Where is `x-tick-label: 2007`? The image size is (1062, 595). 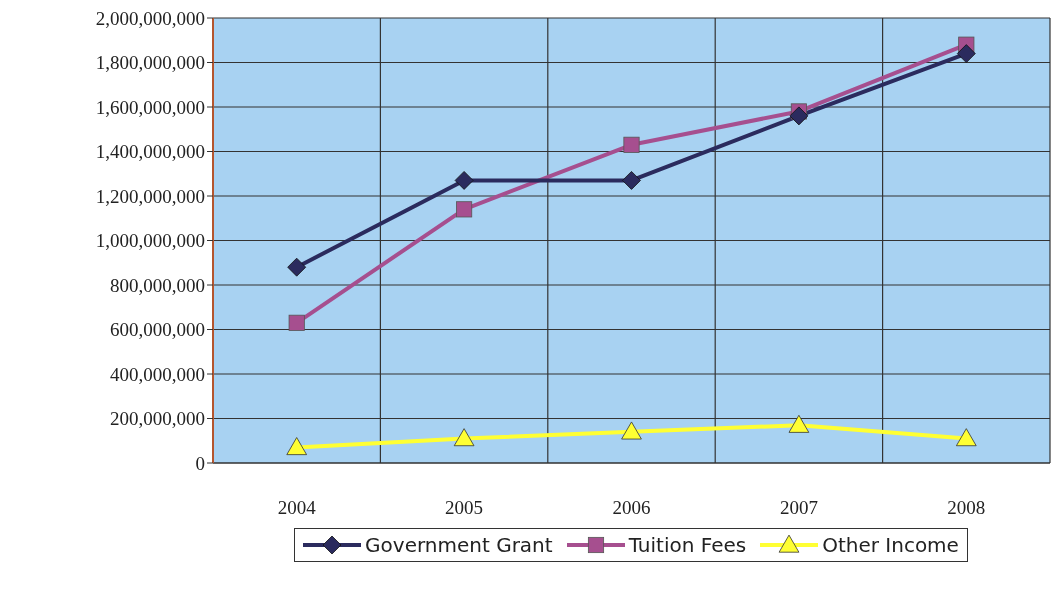
x-tick-label: 2007 is located at coordinates (798, 508).